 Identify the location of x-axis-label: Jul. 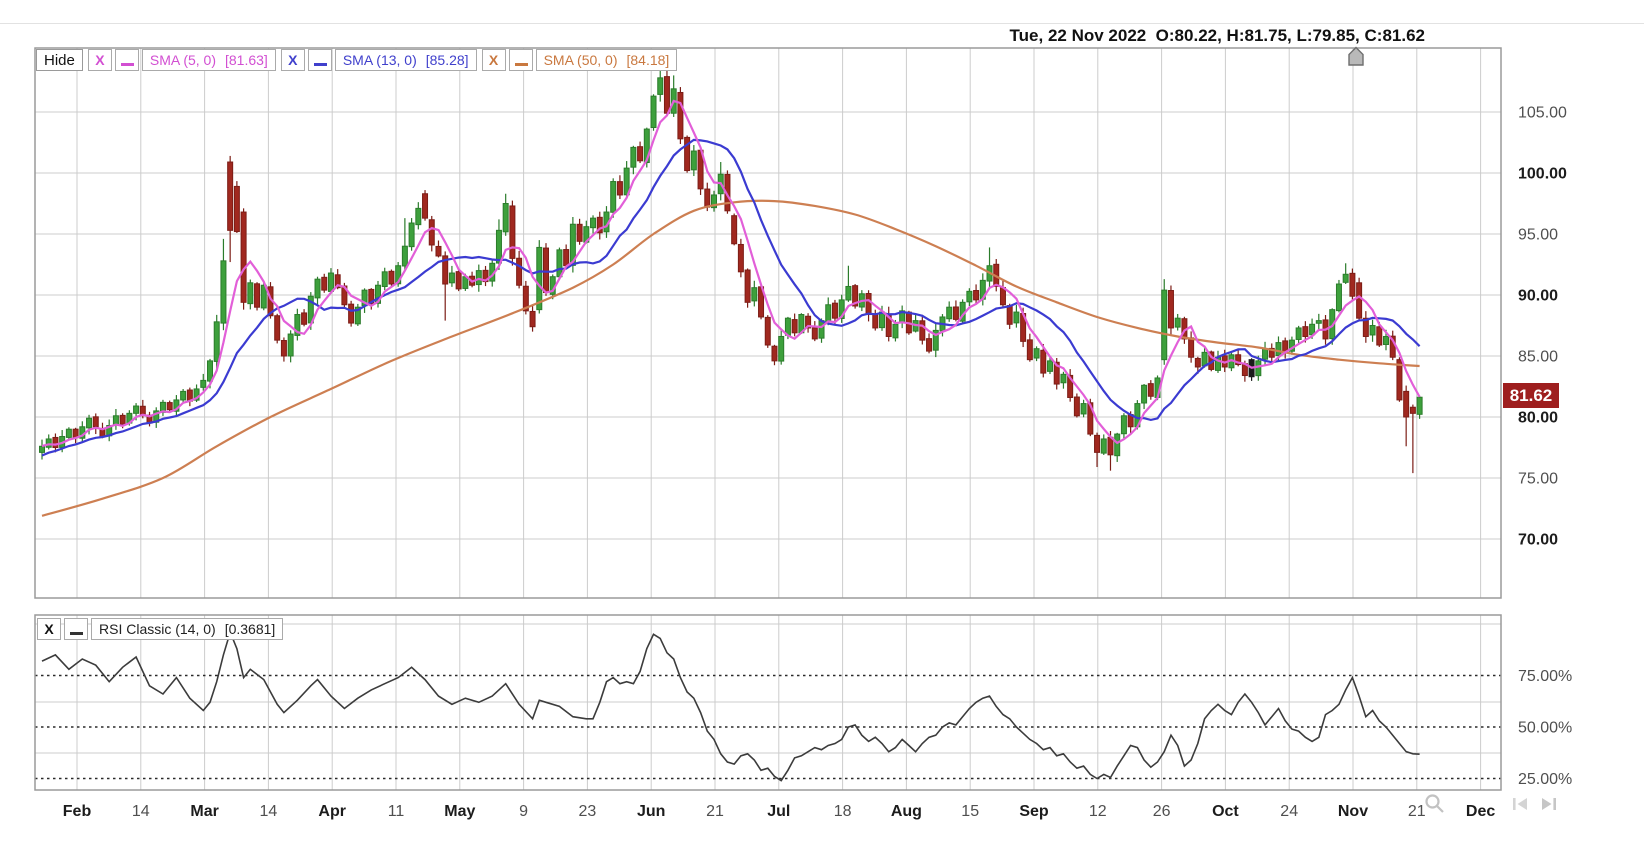
(778, 811).